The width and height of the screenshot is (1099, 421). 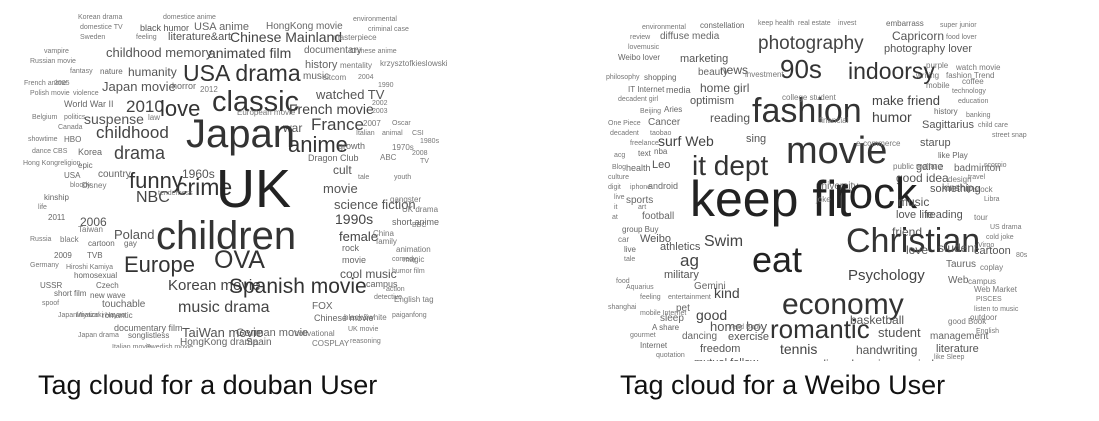 I want to click on douban-tag: France, so click(x=337, y=124).